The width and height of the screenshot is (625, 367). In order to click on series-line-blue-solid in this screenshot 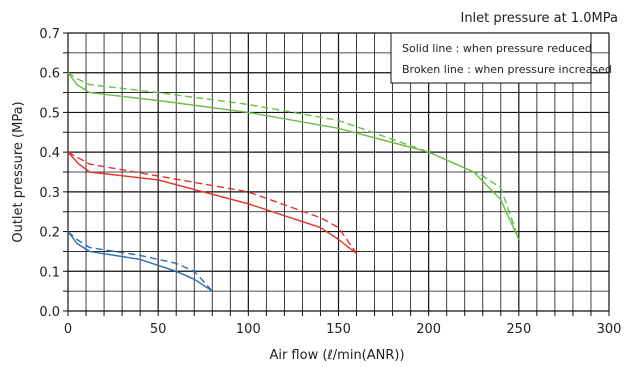, I will do `click(140, 261)`.